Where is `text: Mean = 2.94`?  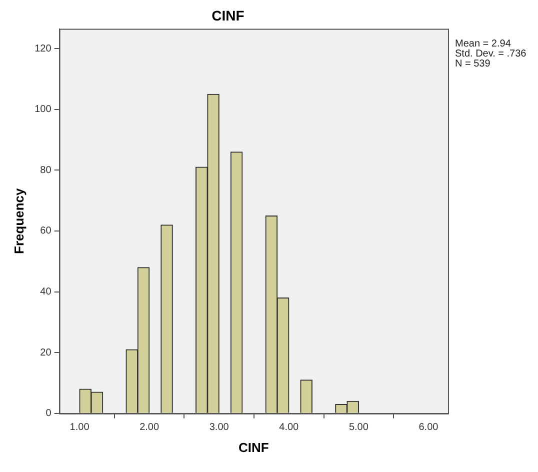 text: Mean = 2.94 is located at coordinates (483, 44).